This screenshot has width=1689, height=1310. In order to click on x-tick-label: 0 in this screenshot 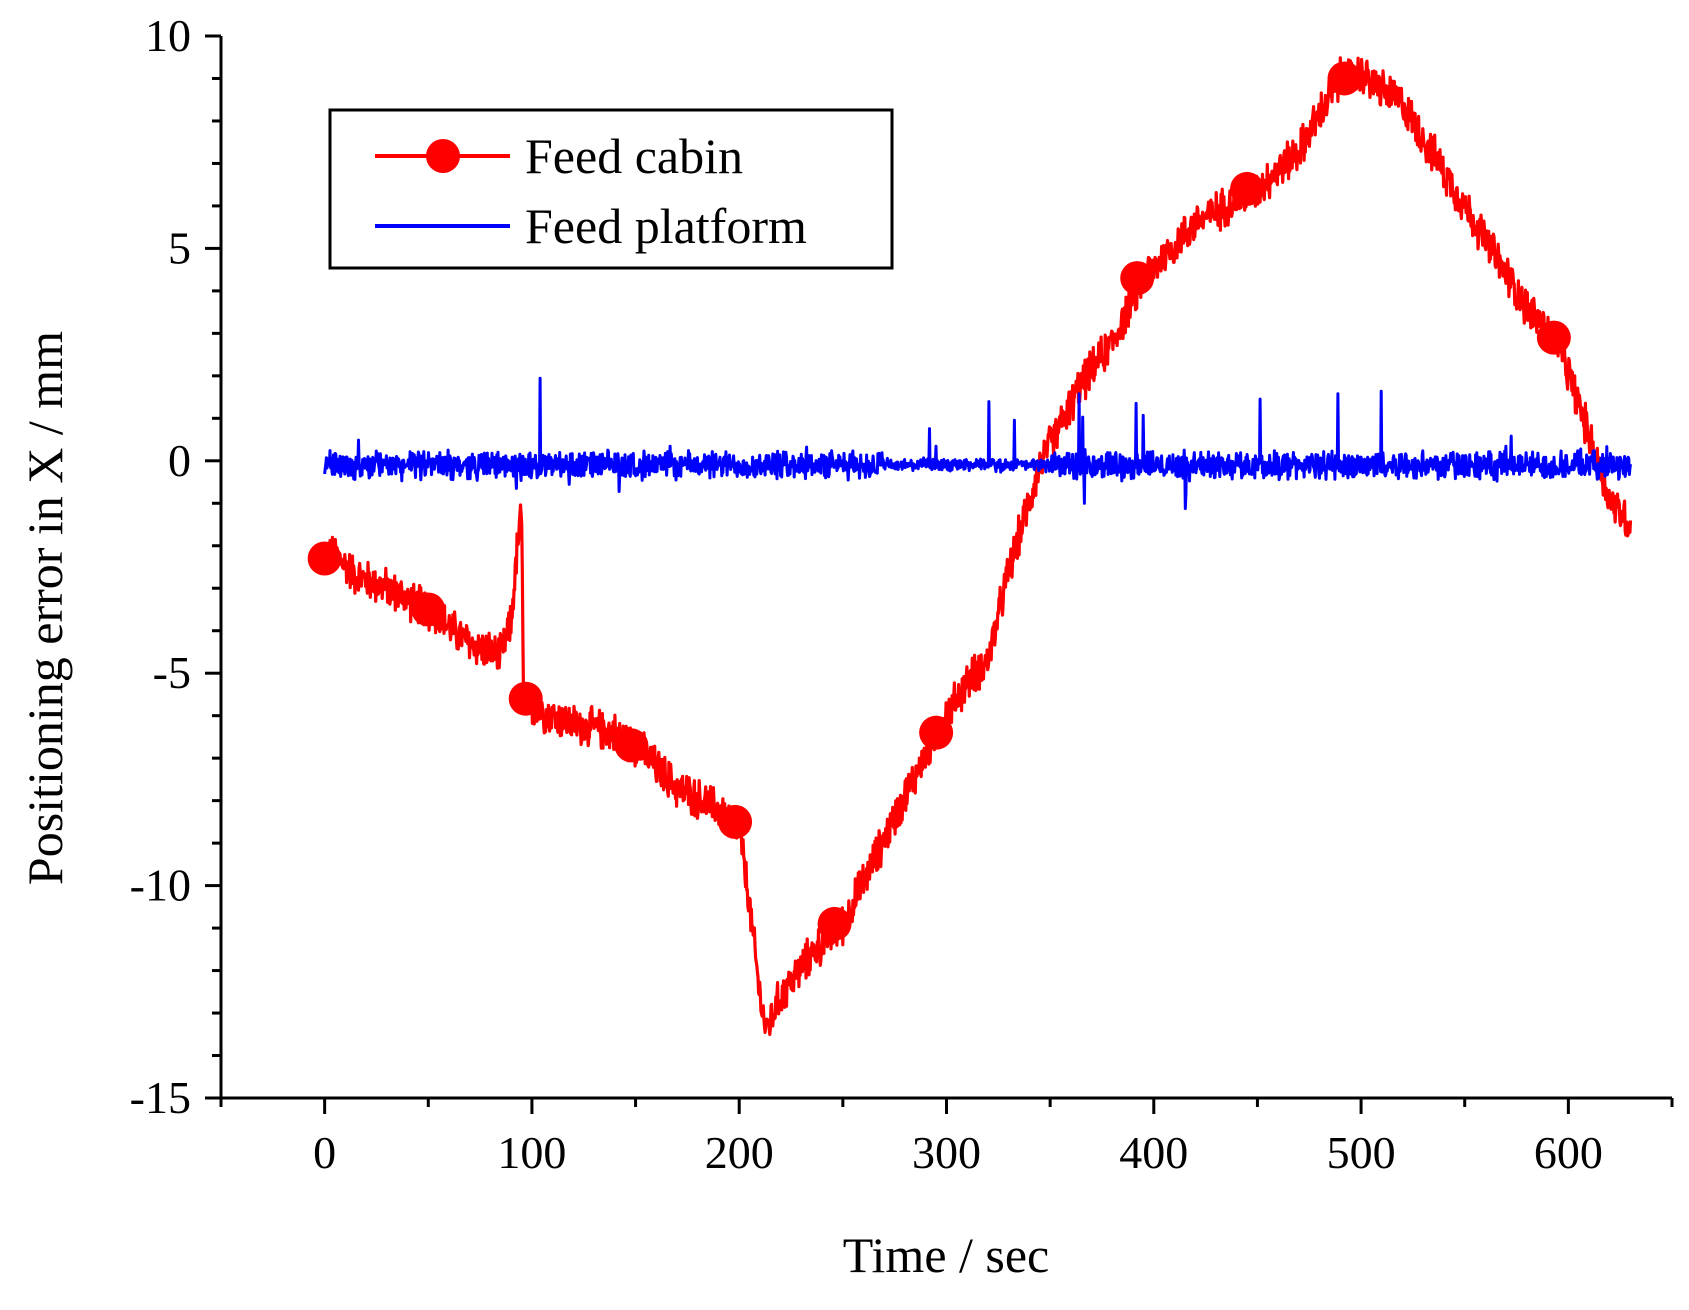, I will do `click(324, 1152)`.